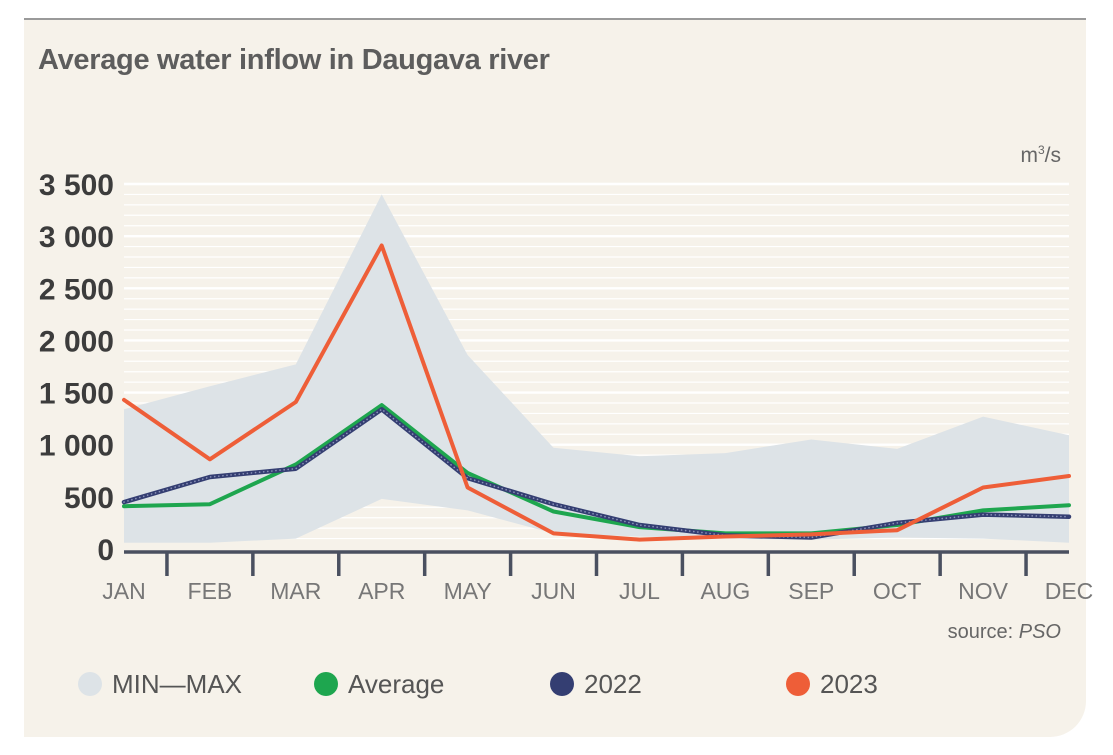 The height and width of the screenshot is (755, 1113). I want to click on unit-suffix: /s, so click(1052, 155).